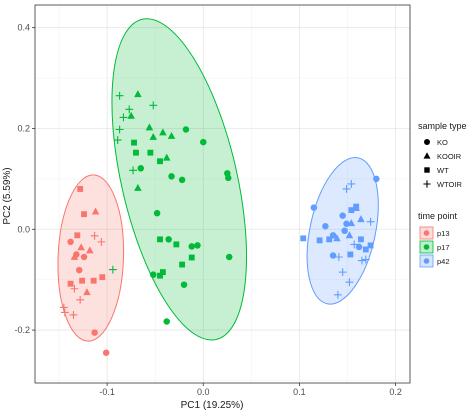 Image resolution: width=474 pixels, height=415 pixels. What do you see at coordinates (203, 392) in the screenshot?
I see `x-tick-label: 0.0` at bounding box center [203, 392].